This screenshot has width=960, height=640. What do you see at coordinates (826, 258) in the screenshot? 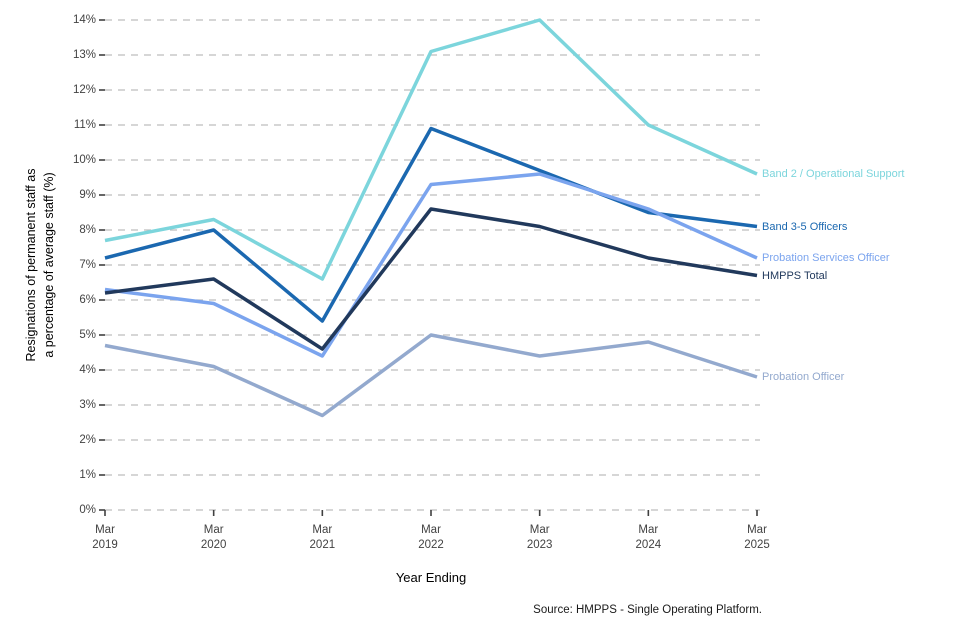
I see `series-label: Probation Services Officer` at bounding box center [826, 258].